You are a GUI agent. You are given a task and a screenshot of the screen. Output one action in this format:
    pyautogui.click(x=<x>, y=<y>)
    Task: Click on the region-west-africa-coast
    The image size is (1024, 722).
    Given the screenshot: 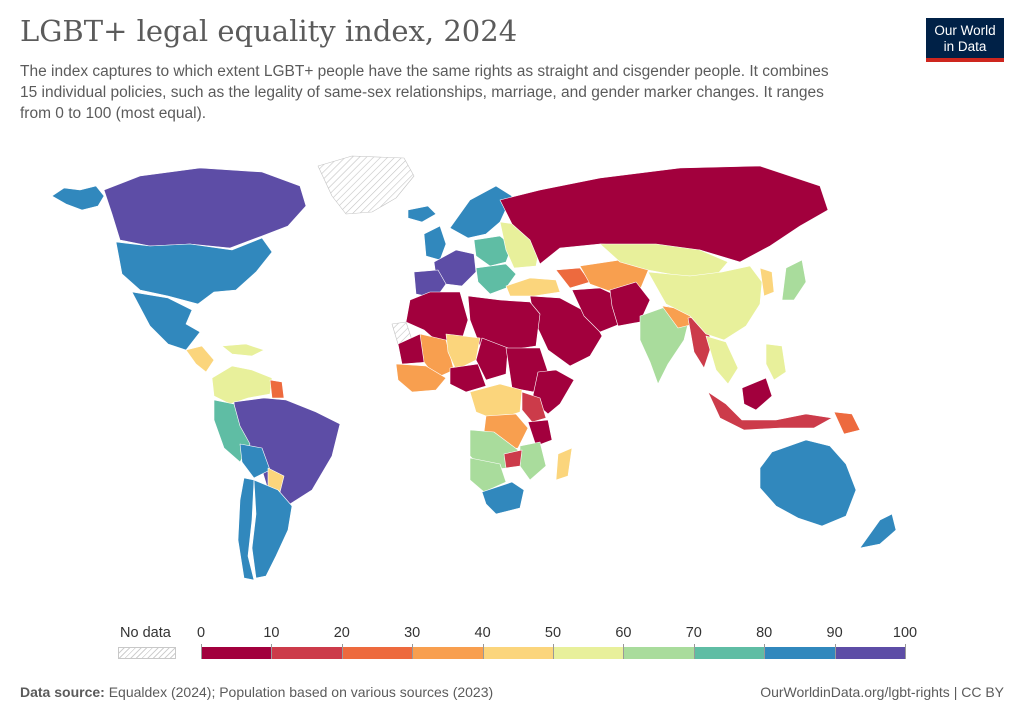 What is the action you would take?
    pyautogui.click(x=421, y=378)
    